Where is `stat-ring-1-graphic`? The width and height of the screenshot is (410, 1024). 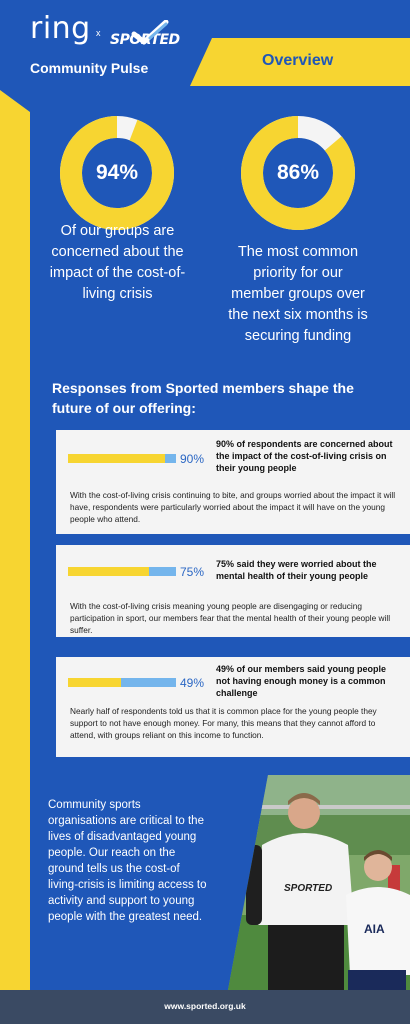 stat-ring-1-graphic is located at coordinates (117, 173).